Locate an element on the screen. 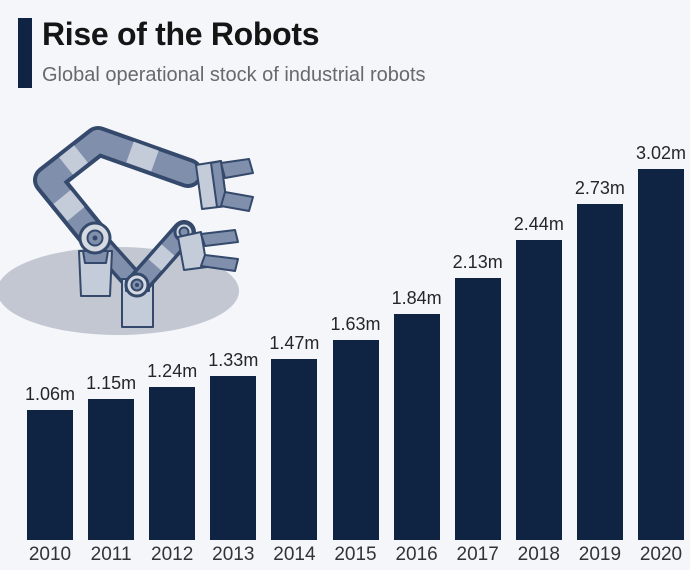  bar-column: 1.24m 2012 is located at coordinates (172, 465).